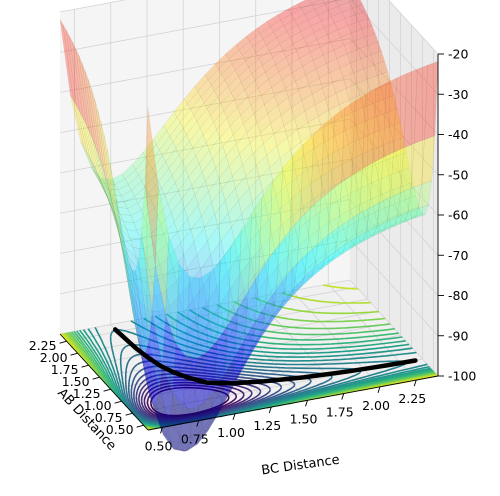 Image resolution: width=500 pixels, height=496 pixels. Describe the element at coordinates (457, 215) in the screenshot. I see `z-axis-ticks: -20 -30 -40 -50 -60 -70 -80 -90 -100` at that location.